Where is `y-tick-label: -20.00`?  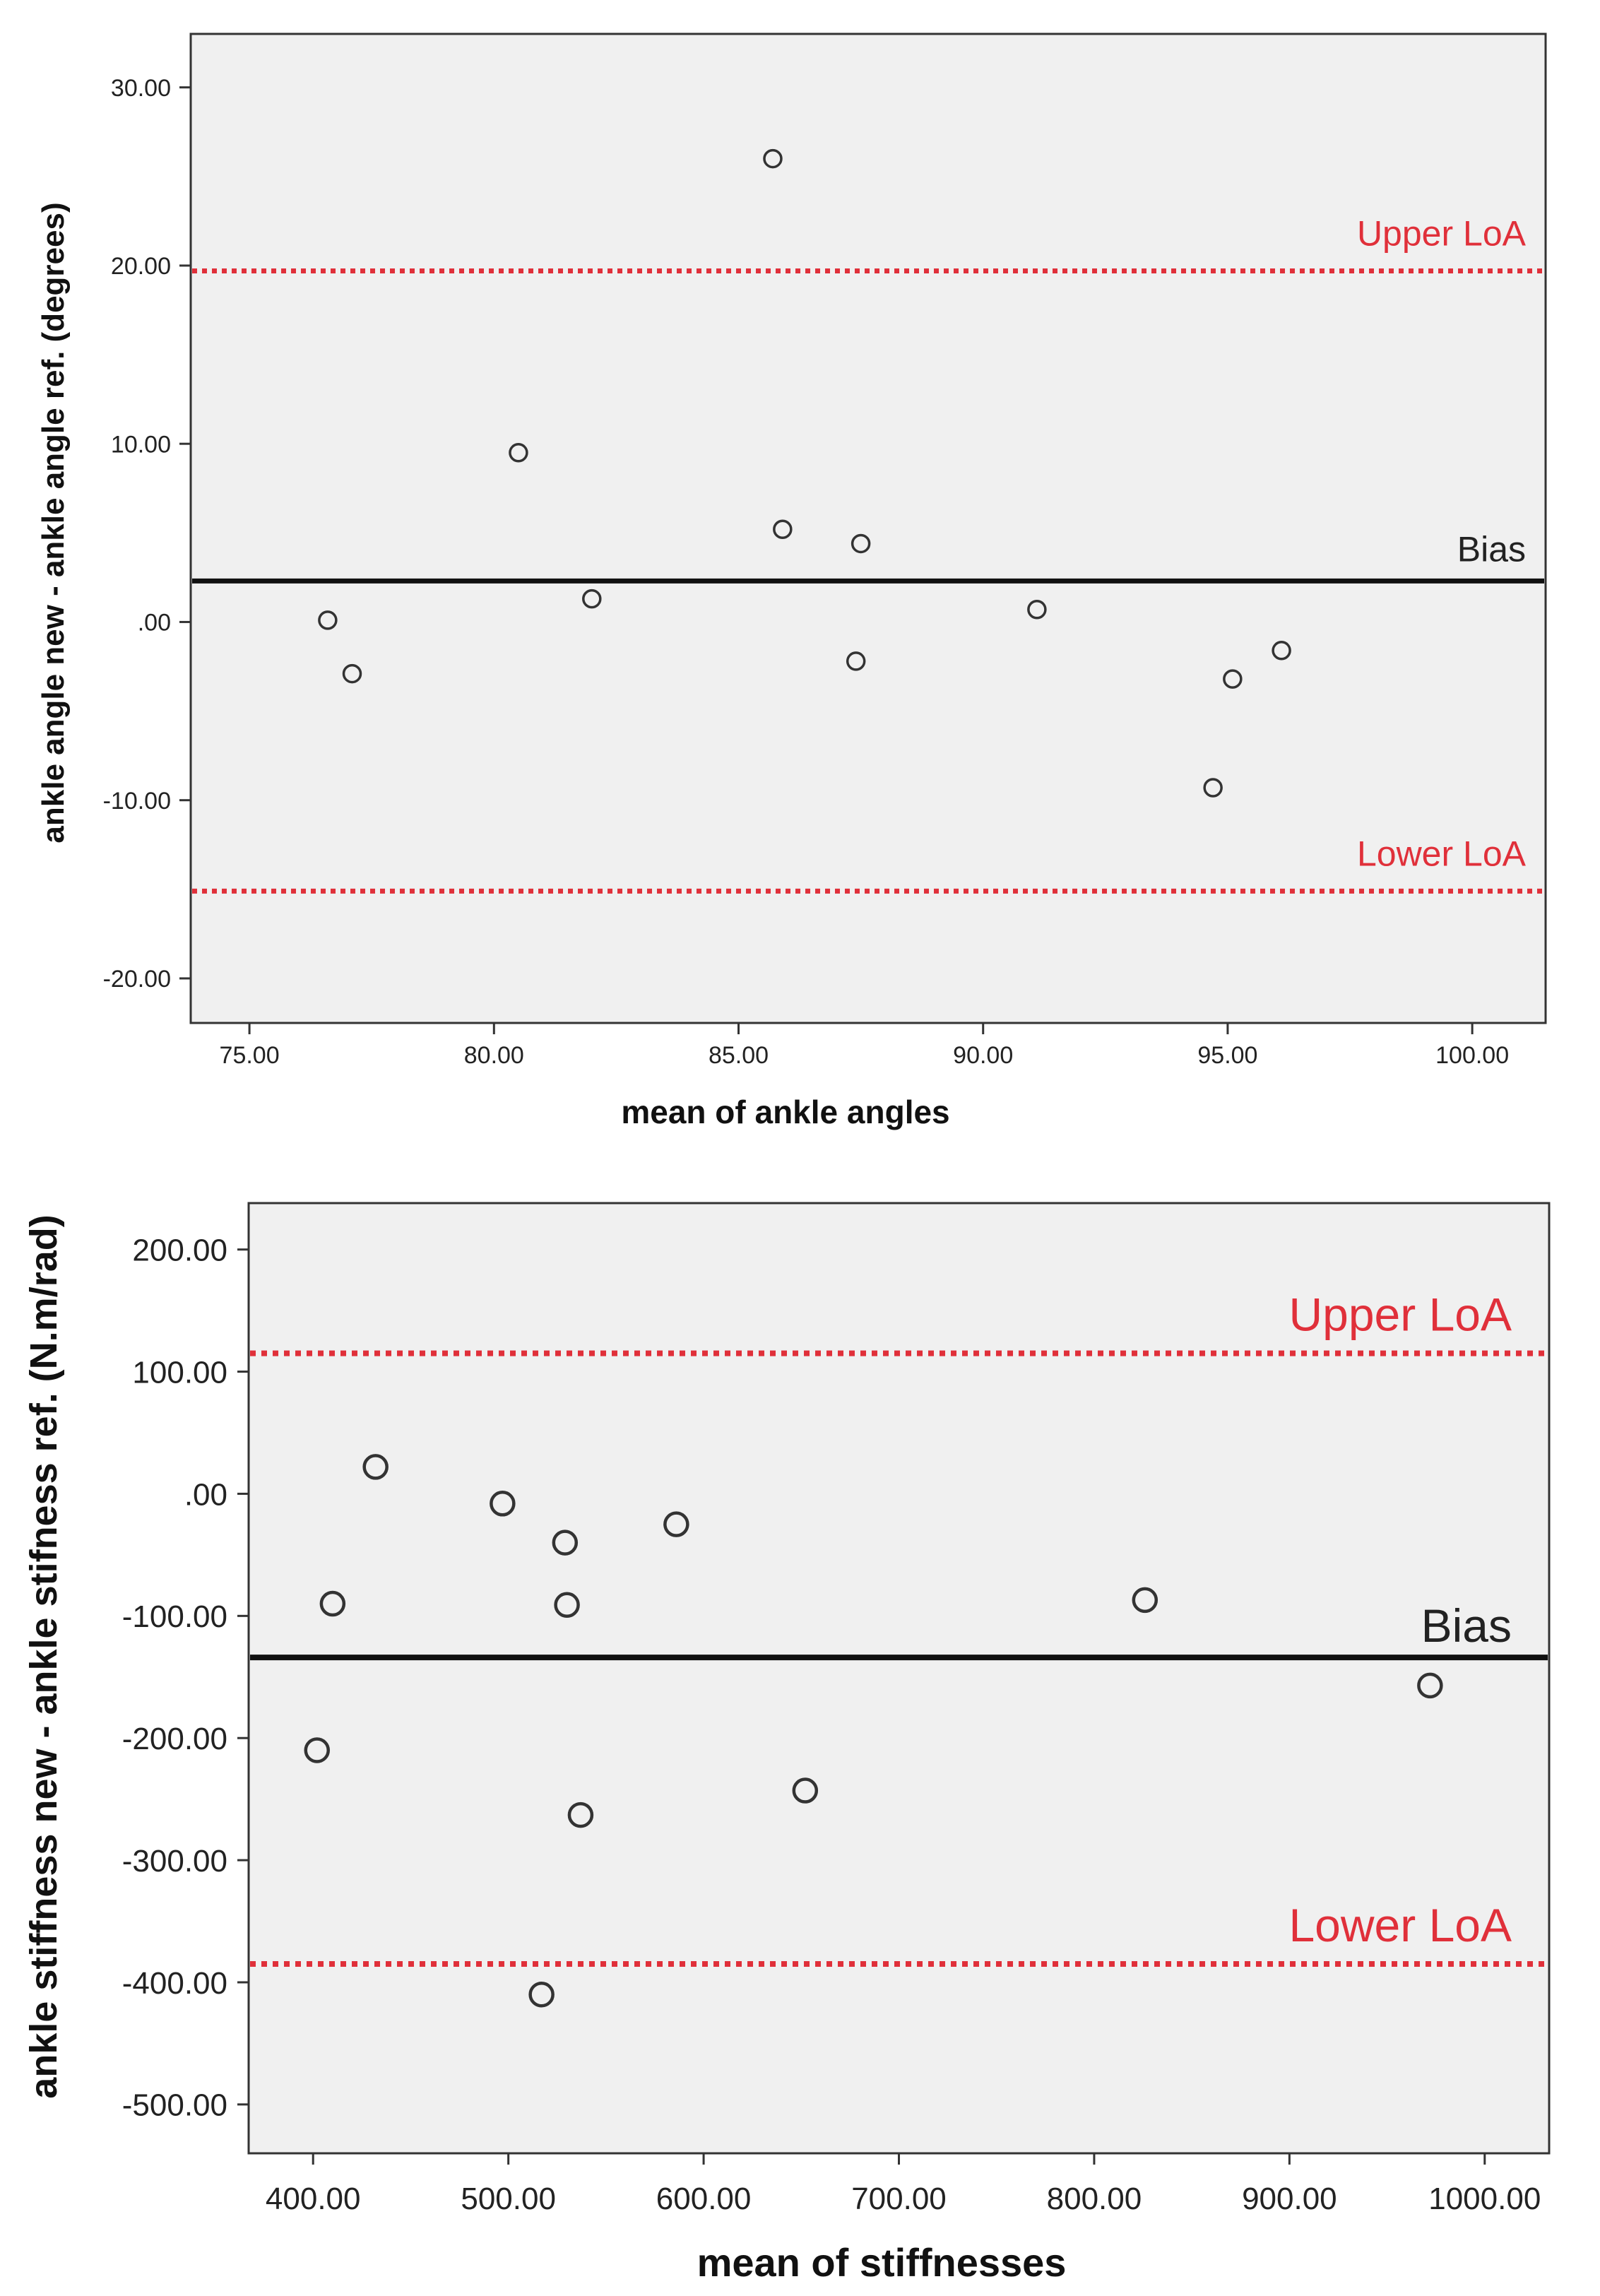
y-tick-label: -20.00 is located at coordinates (137, 979).